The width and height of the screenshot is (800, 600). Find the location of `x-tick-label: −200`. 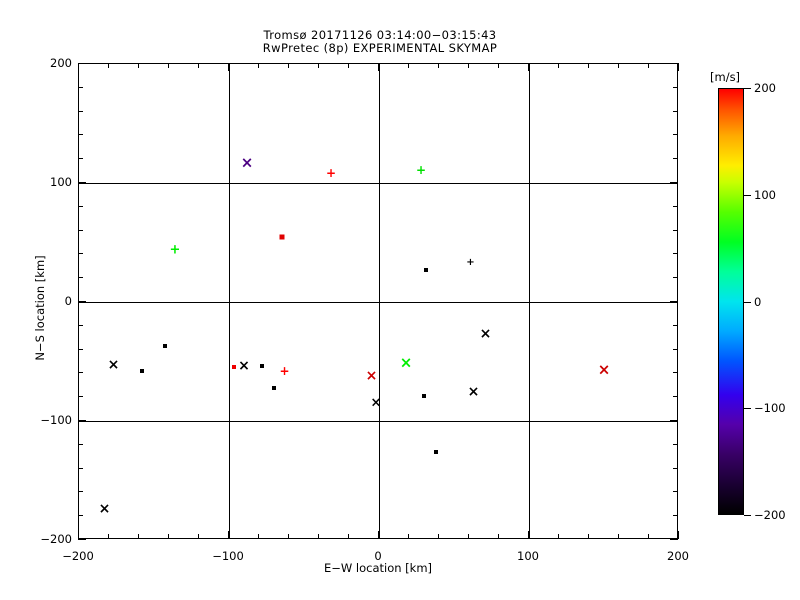

x-tick-label: −200 is located at coordinates (78, 556).